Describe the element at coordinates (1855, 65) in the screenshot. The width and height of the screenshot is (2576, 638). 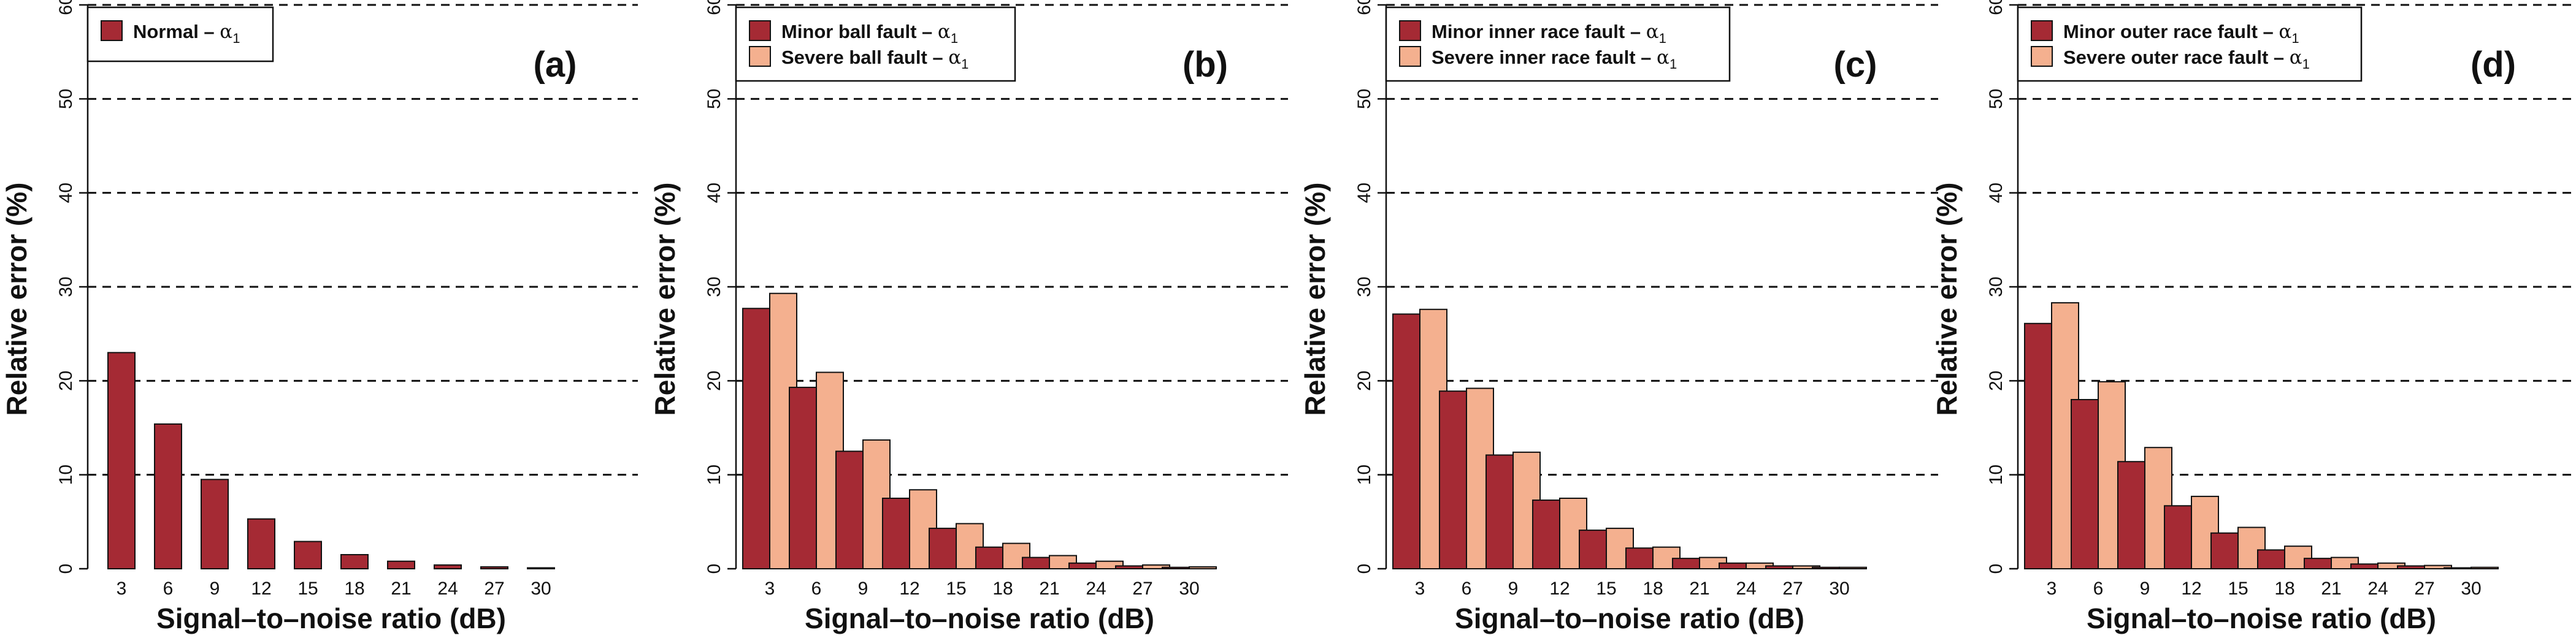
I see `panel-label: (c)` at that location.